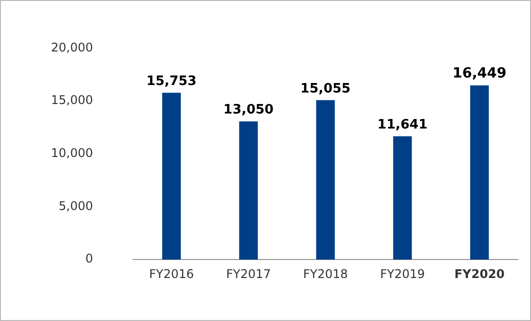 This screenshot has width=531, height=321. What do you see at coordinates (479, 73) in the screenshot?
I see `data-label: 16,449` at bounding box center [479, 73].